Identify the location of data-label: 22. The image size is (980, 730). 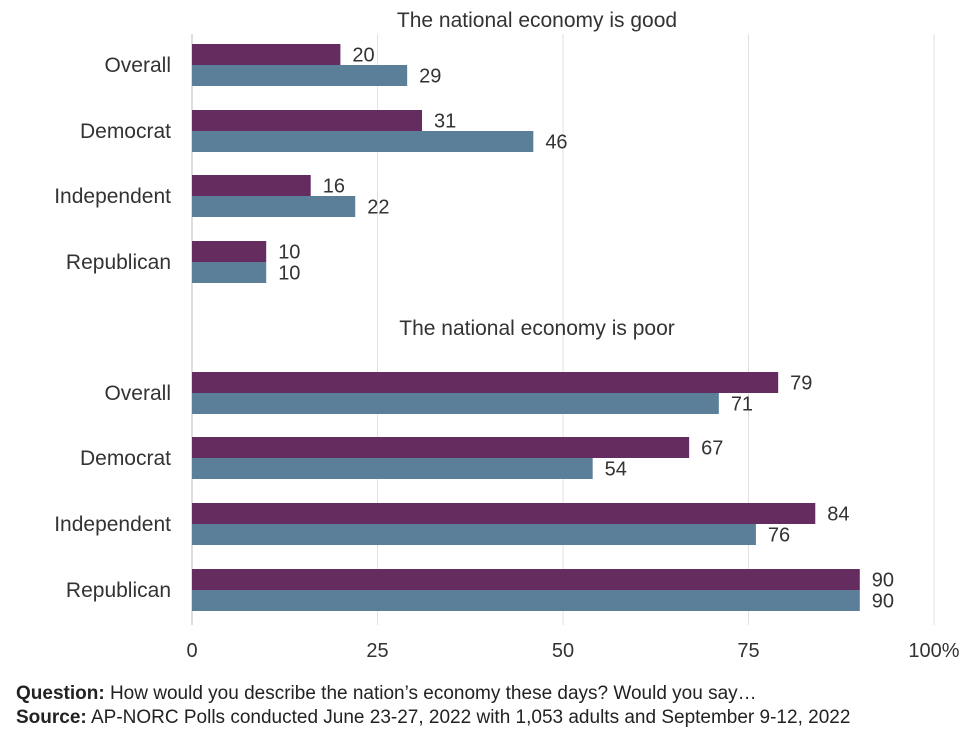
(378, 208).